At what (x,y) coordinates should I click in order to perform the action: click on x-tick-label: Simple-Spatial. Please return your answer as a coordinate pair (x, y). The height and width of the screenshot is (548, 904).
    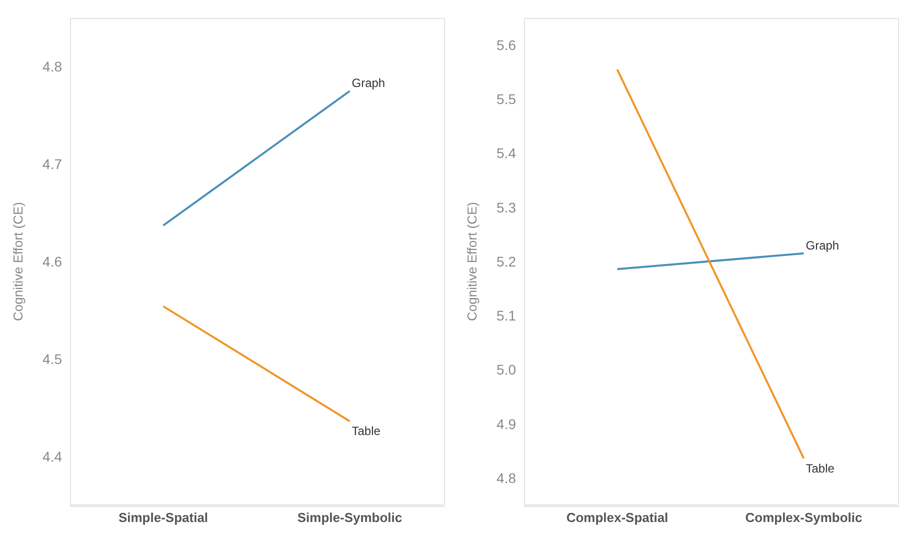
    Looking at the image, I should click on (163, 518).